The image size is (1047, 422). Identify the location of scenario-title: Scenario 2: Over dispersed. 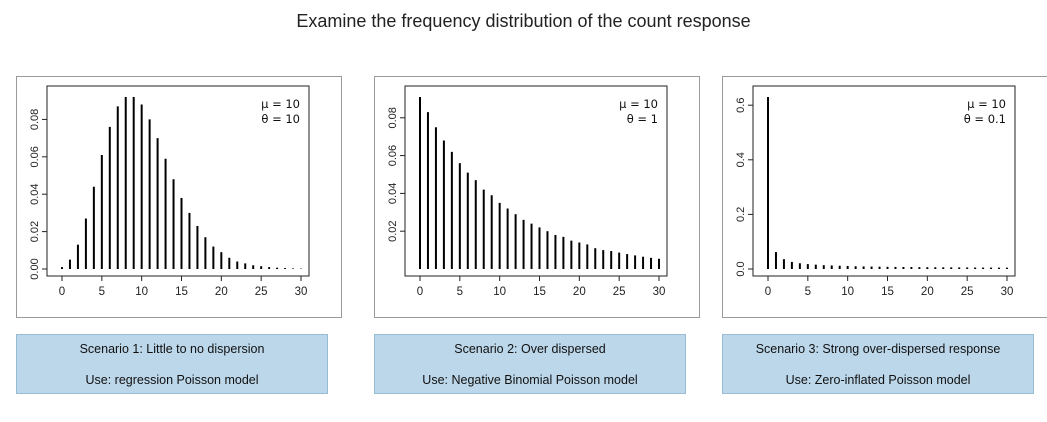
(530, 349).